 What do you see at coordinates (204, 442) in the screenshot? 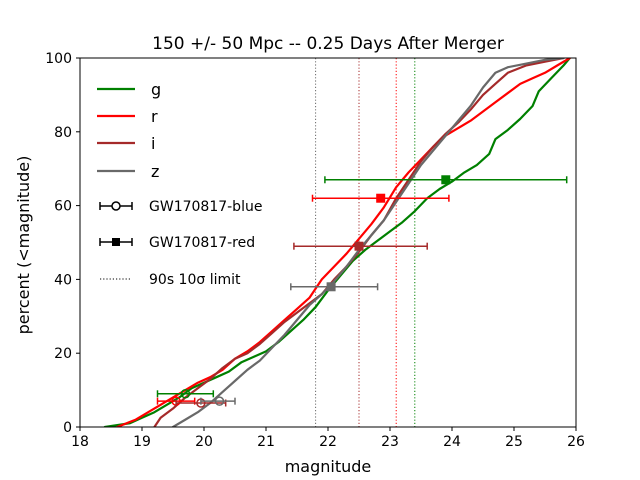
I see `x-tick-label-20: 20` at bounding box center [204, 442].